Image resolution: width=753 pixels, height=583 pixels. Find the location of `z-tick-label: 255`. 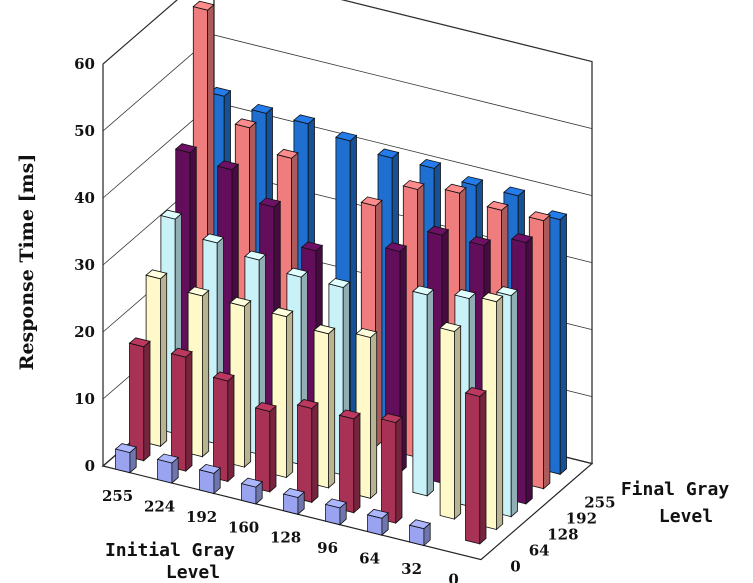

z-tick-label: 255 is located at coordinates (599, 503).